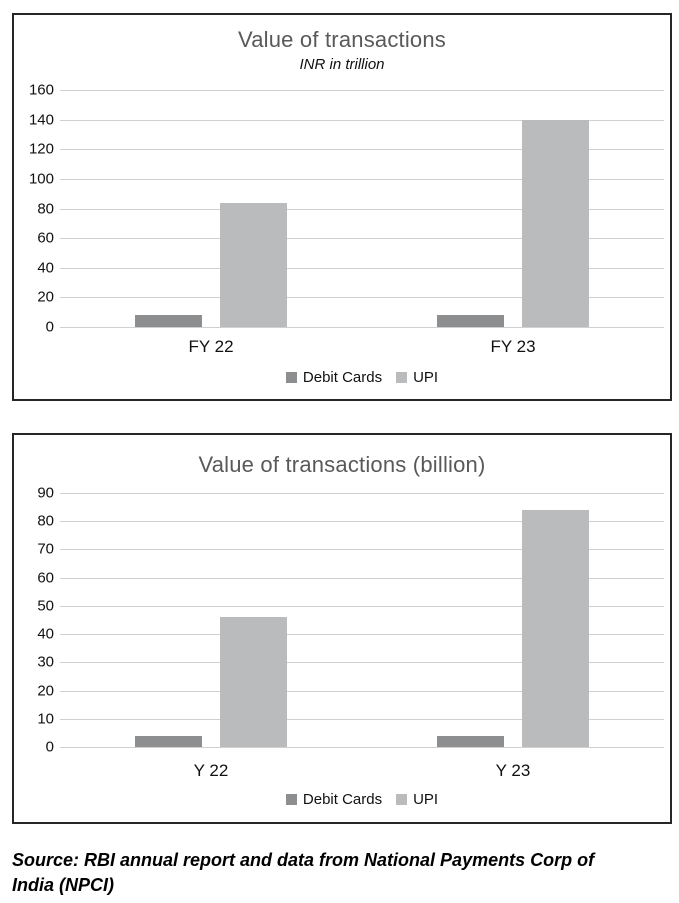  What do you see at coordinates (41, 179) in the screenshot?
I see `y-tick-label-100: 100` at bounding box center [41, 179].